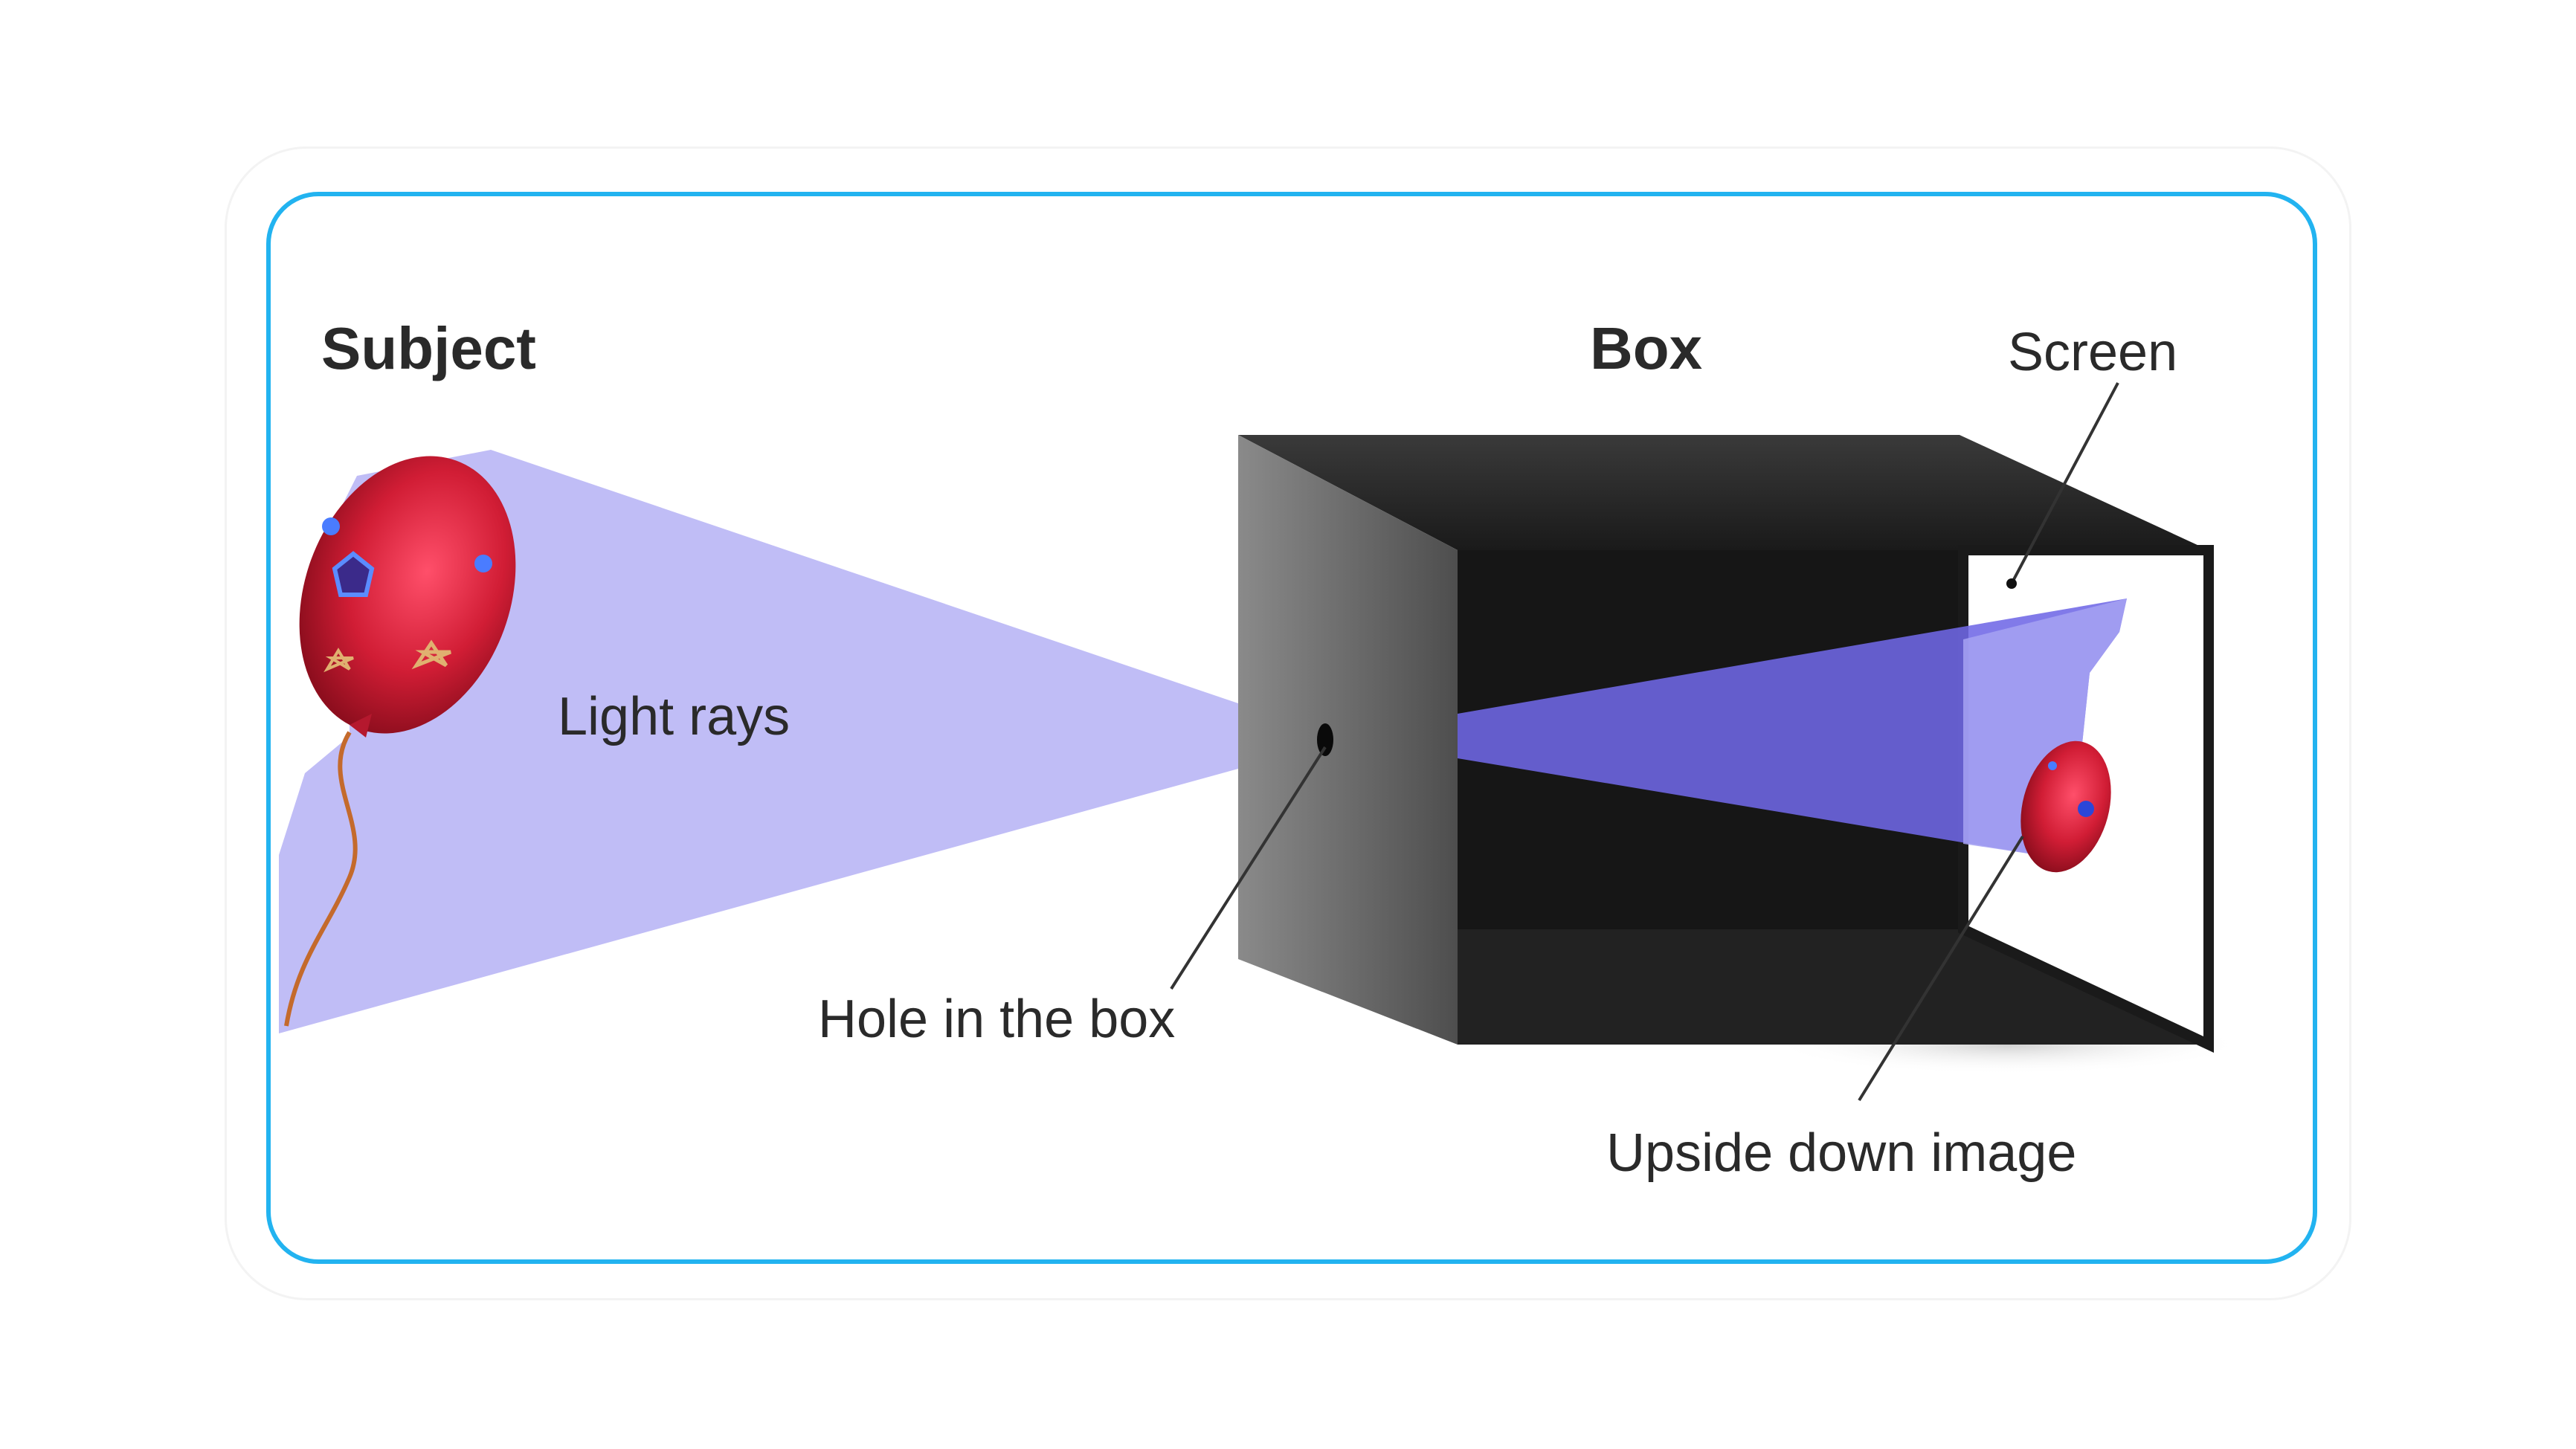 The height and width of the screenshot is (1449, 2576). I want to click on light-rays-inside-box, so click(1792, 726).